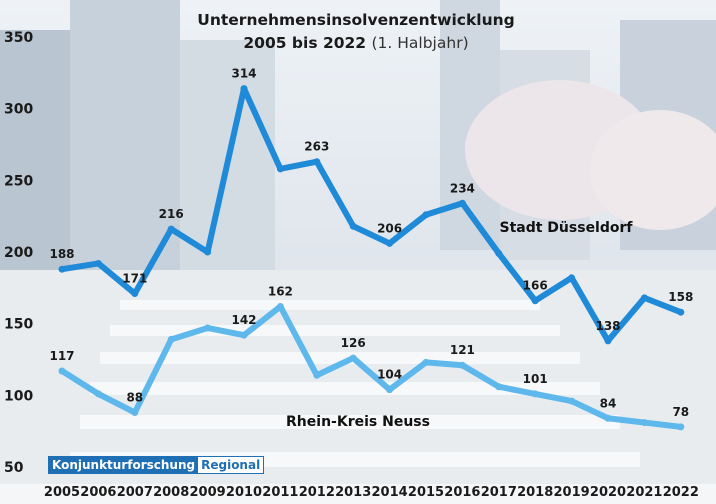 The image size is (716, 504). I want to click on x-tick-label: 2014, so click(390, 492).